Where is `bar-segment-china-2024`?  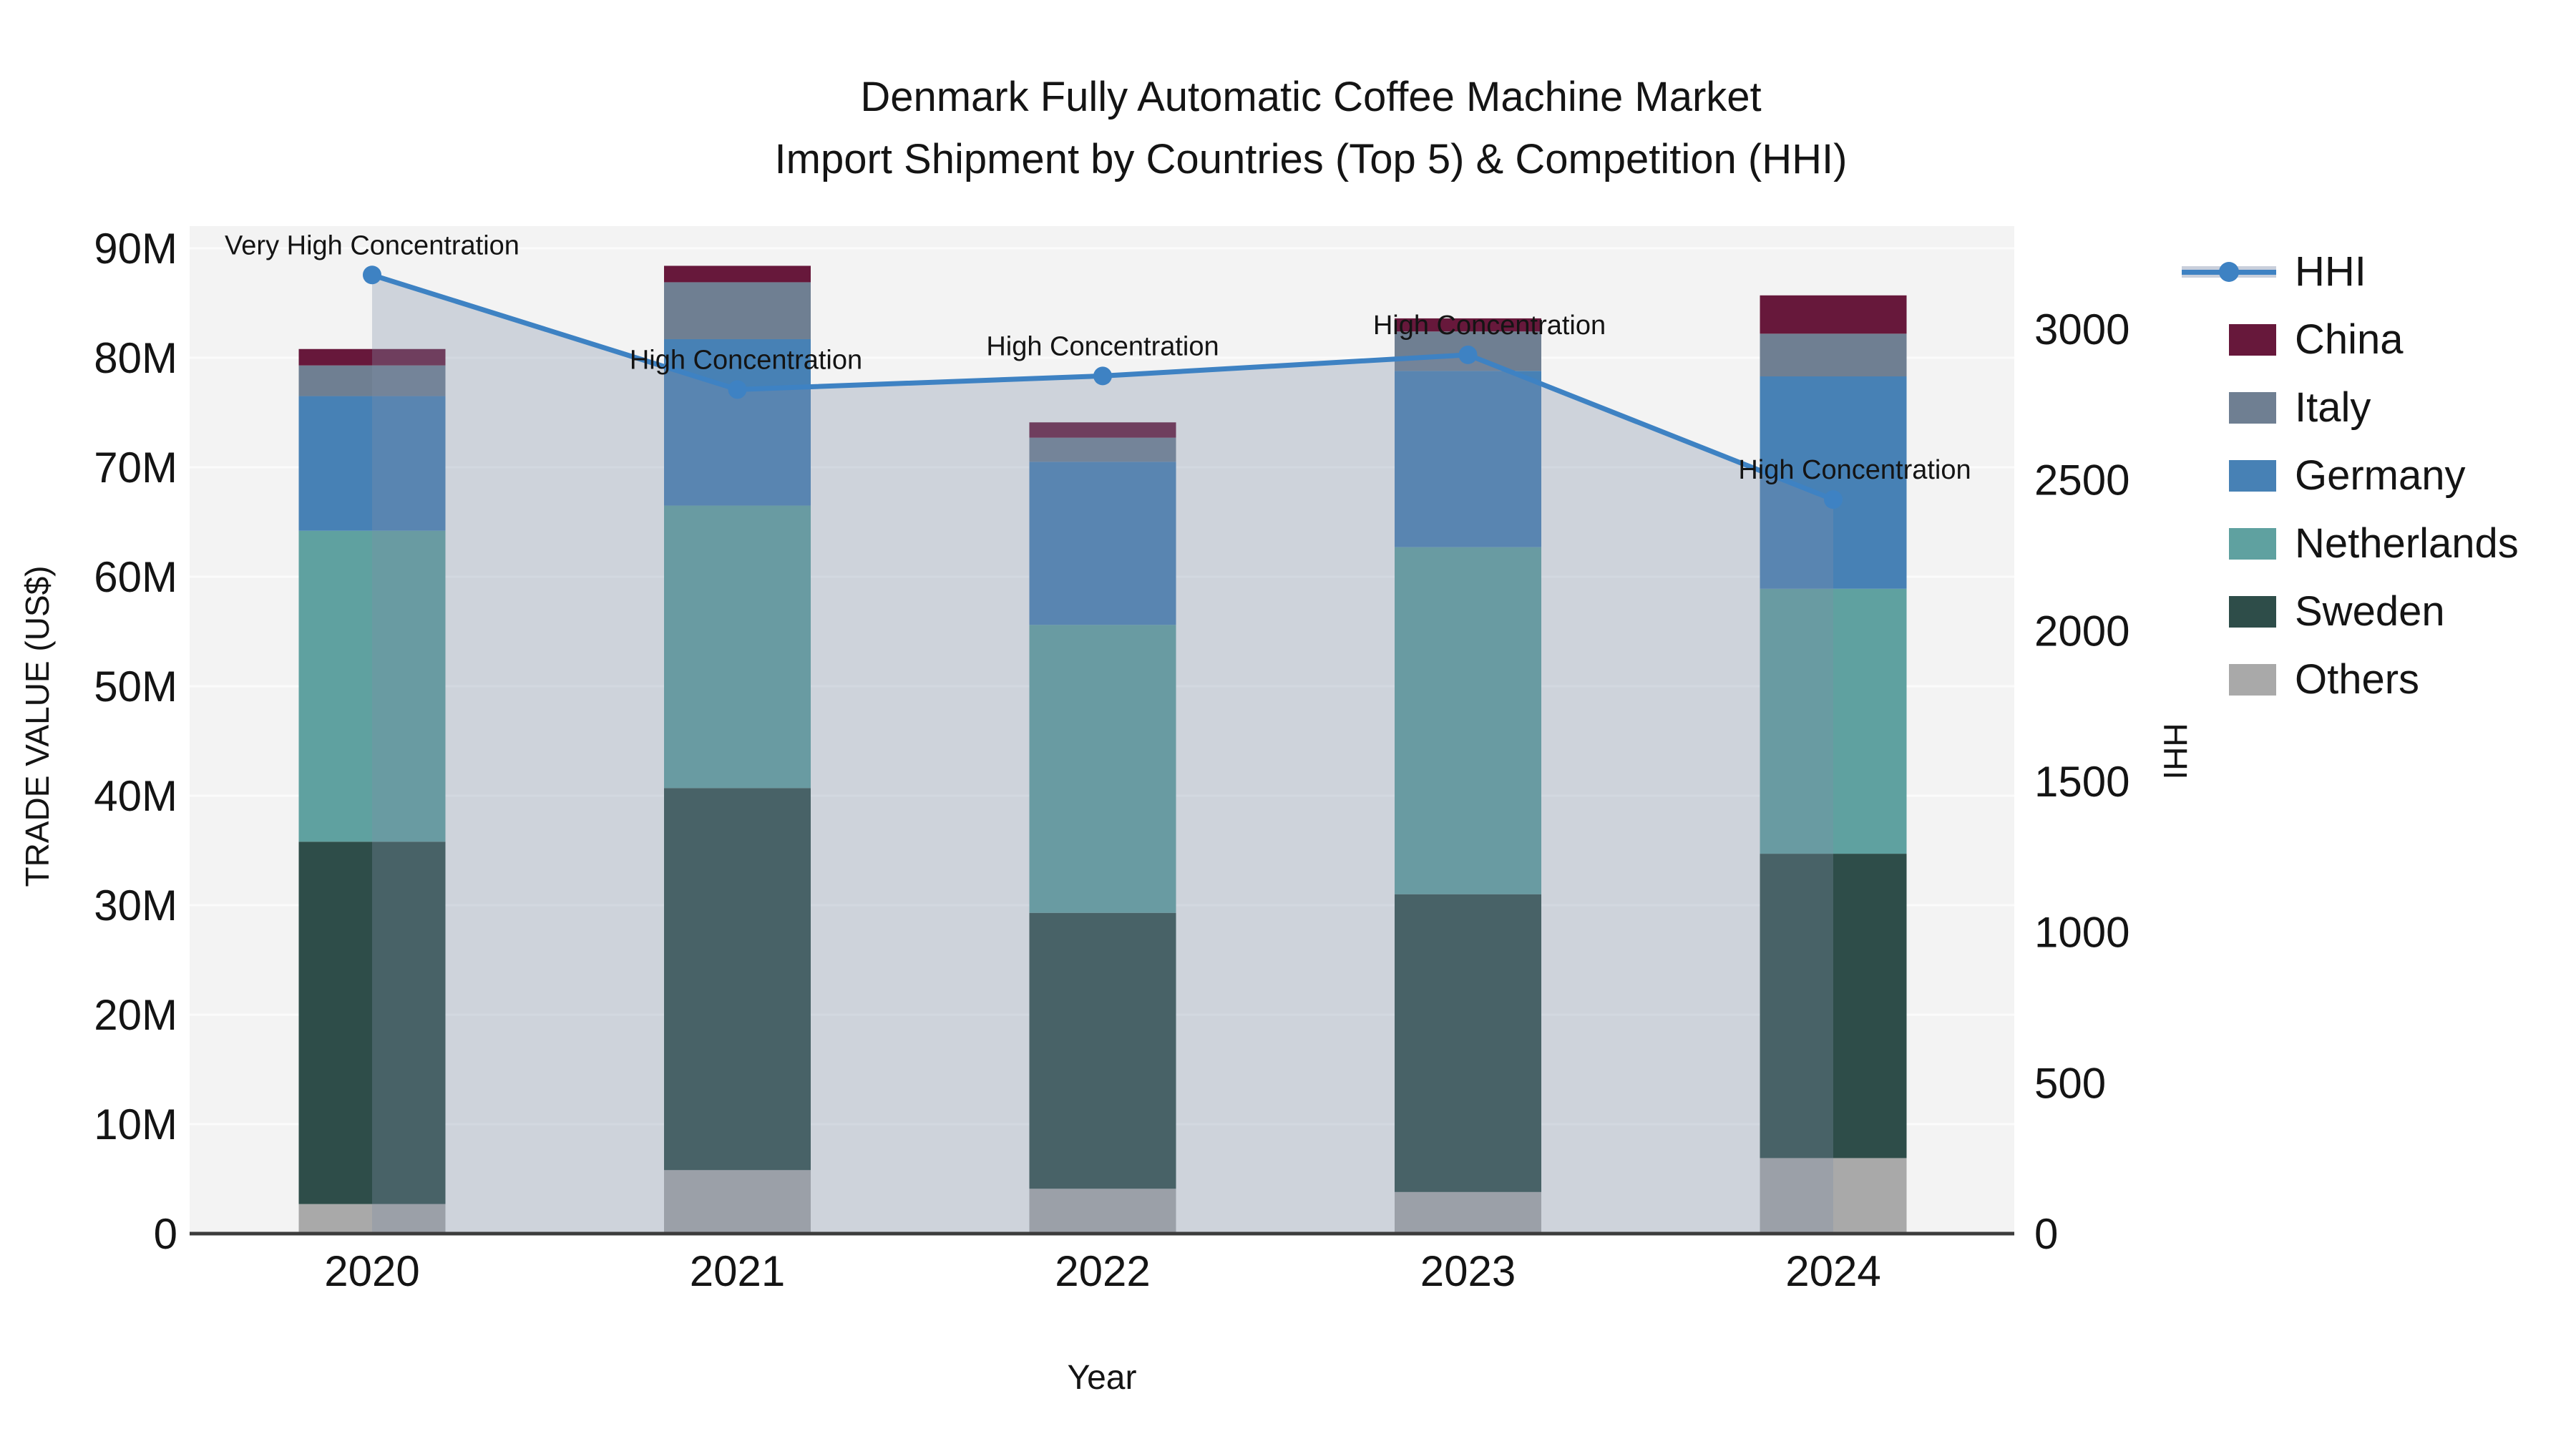 bar-segment-china-2024 is located at coordinates (1833, 314).